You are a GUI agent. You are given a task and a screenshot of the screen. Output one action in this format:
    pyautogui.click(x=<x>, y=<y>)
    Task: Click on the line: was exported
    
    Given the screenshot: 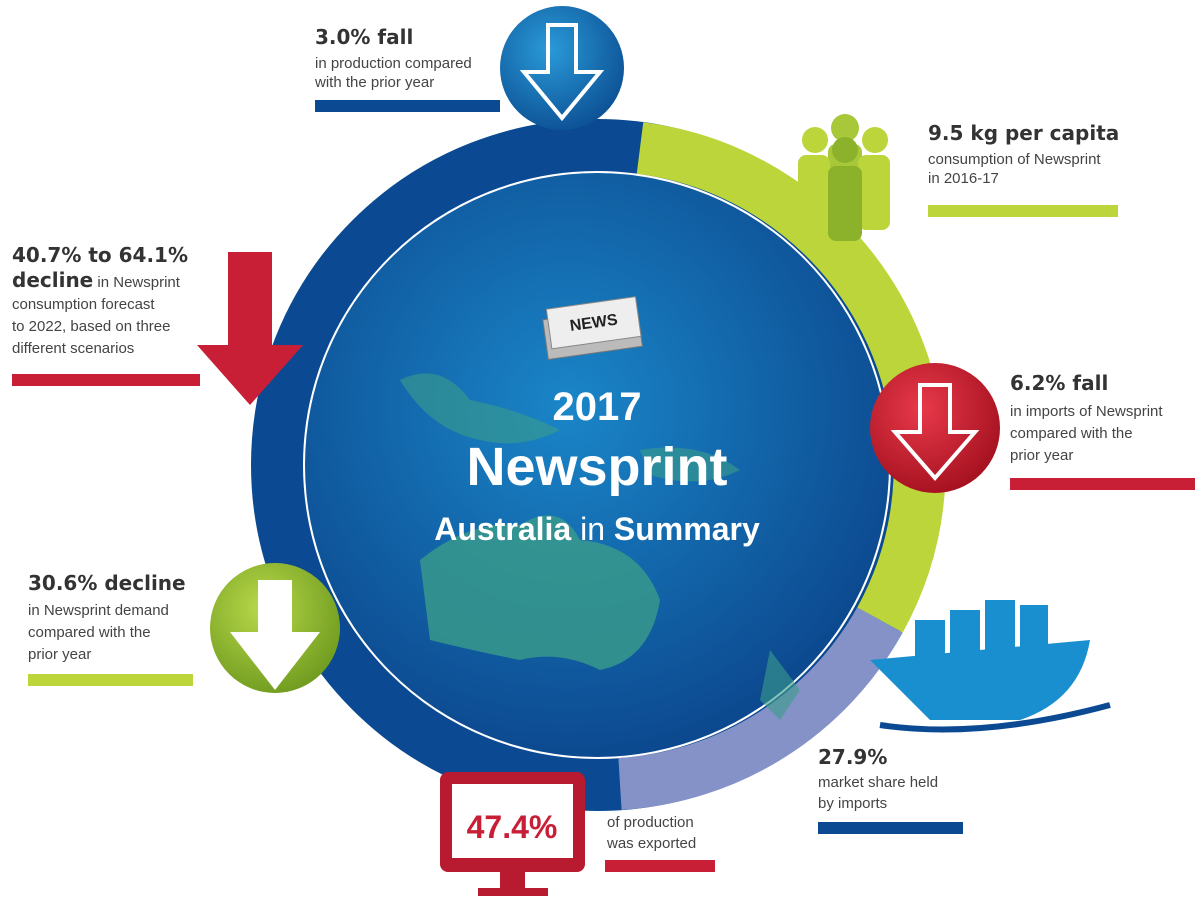 What is the action you would take?
    pyautogui.click(x=651, y=843)
    